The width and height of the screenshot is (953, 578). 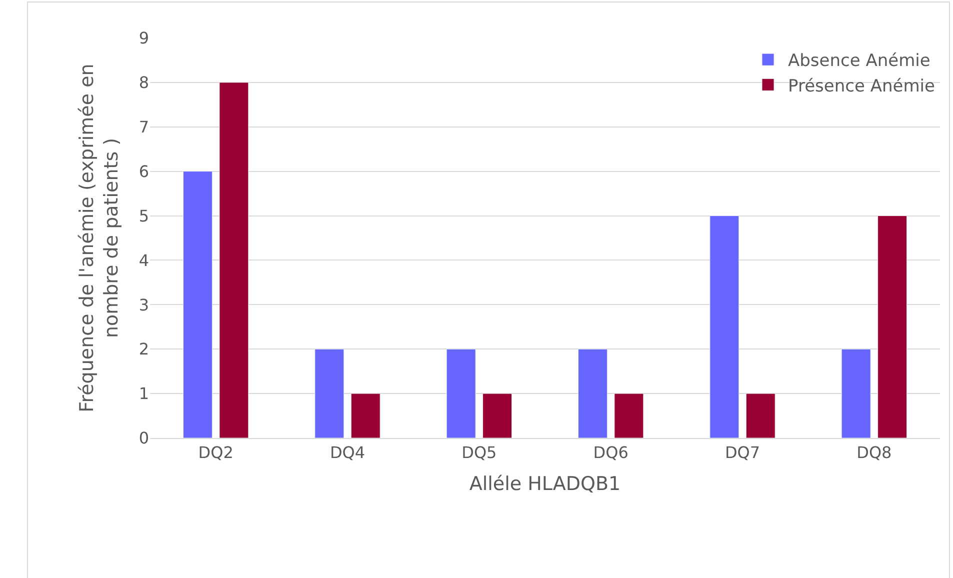 I want to click on y-axis-title: Fréquence de l'anémie (exprimée en nombre de patients ), so click(x=99, y=238).